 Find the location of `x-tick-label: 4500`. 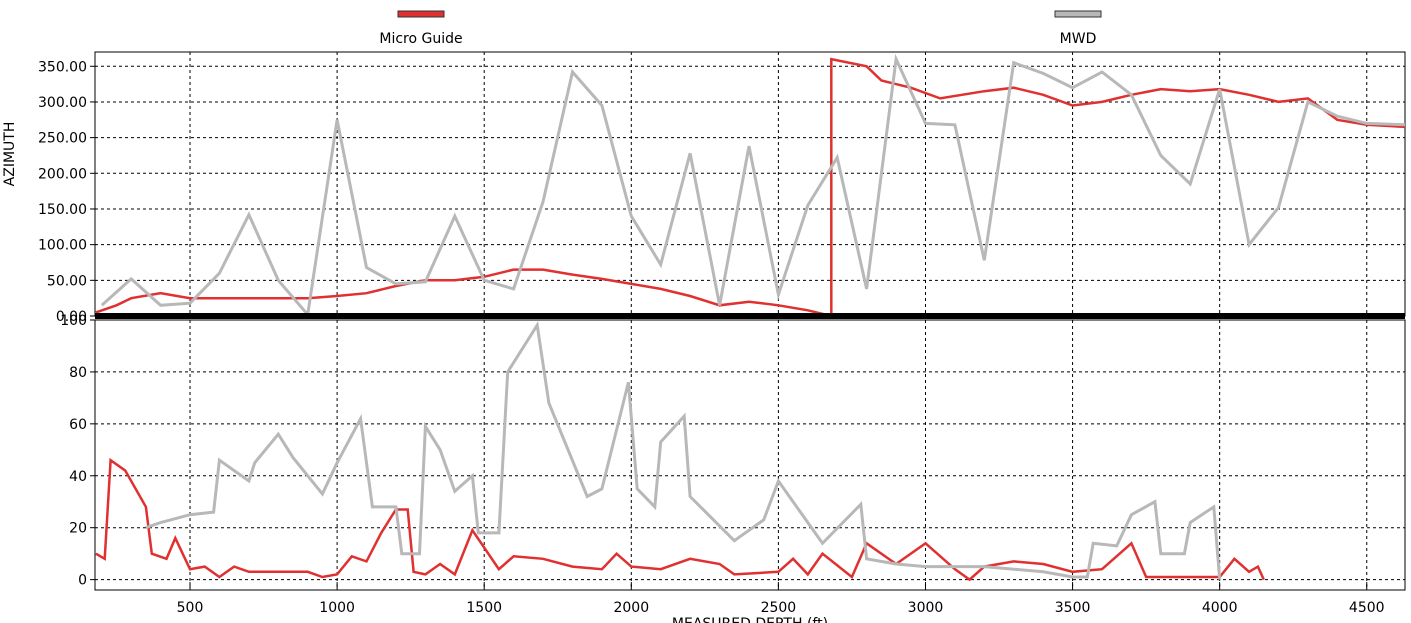

x-tick-label: 4500 is located at coordinates (1367, 608).